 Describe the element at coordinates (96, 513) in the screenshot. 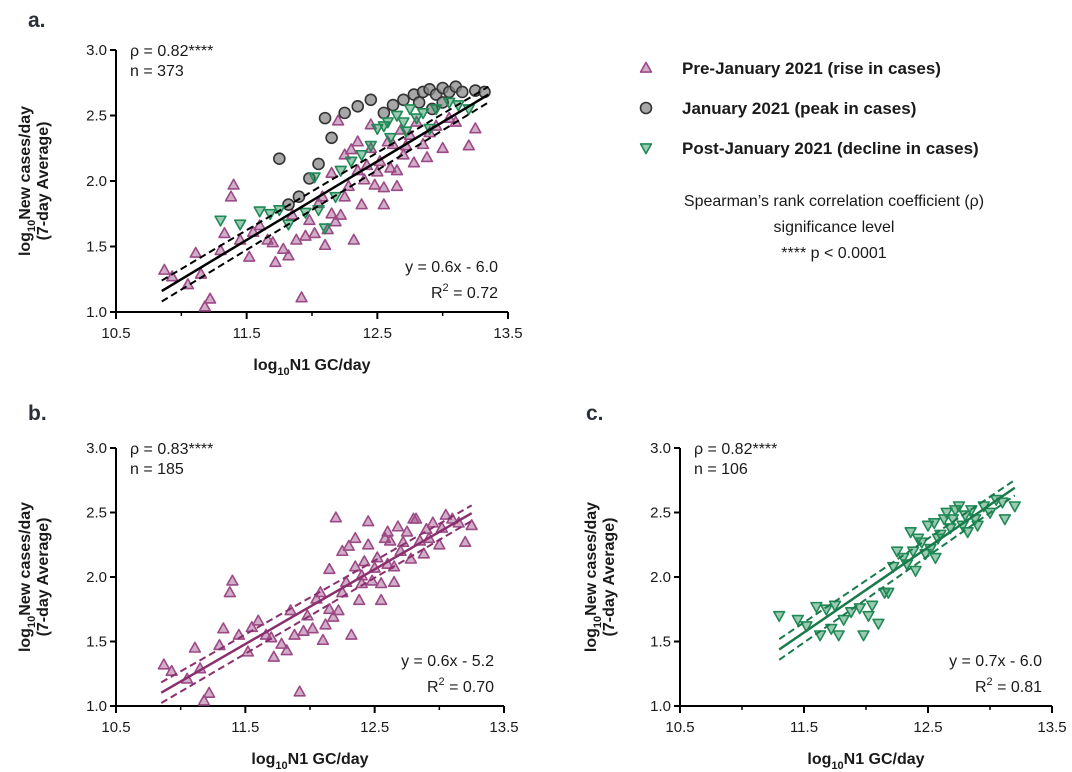

I see `y-tick-label: 2.5` at that location.